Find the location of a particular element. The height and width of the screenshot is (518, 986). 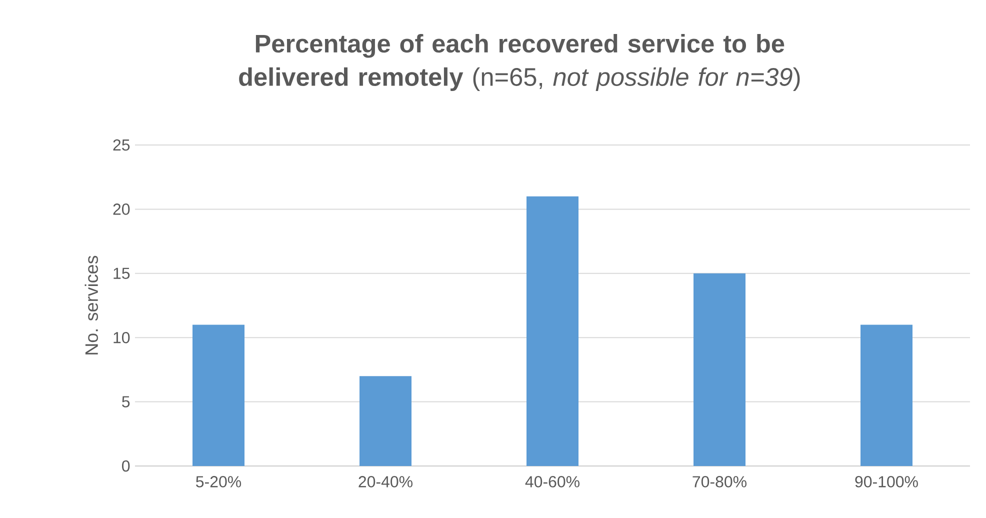

x-tick-label: 20-40% is located at coordinates (385, 482).